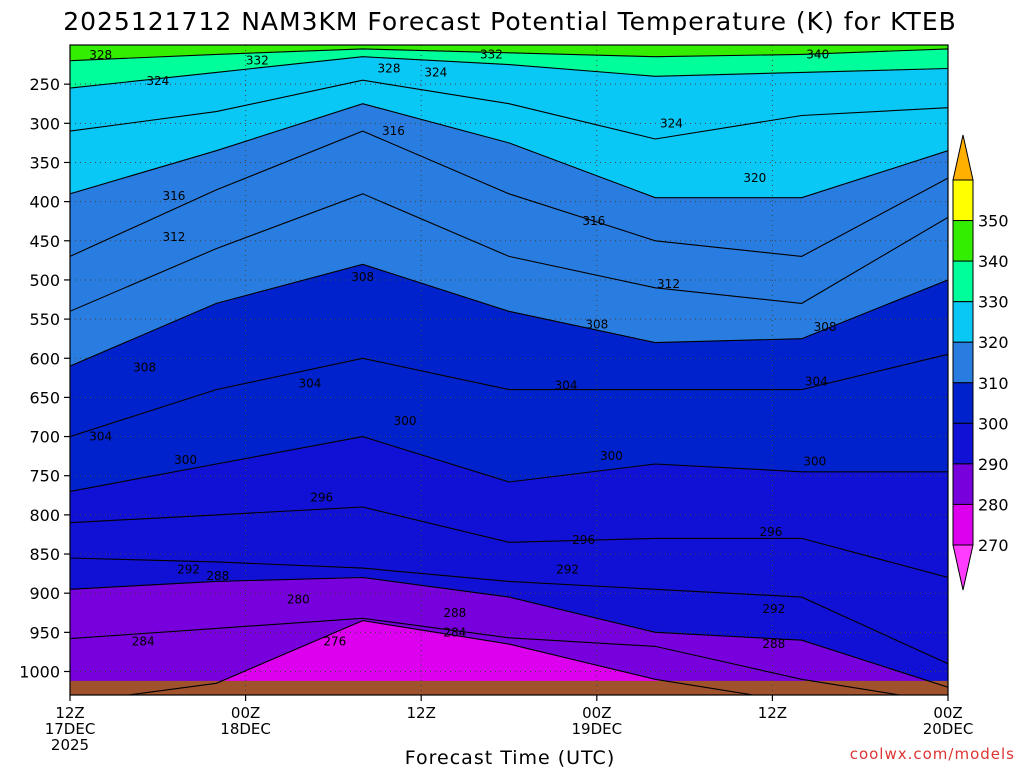  I want to click on colorbar-label: 310, so click(993, 383).